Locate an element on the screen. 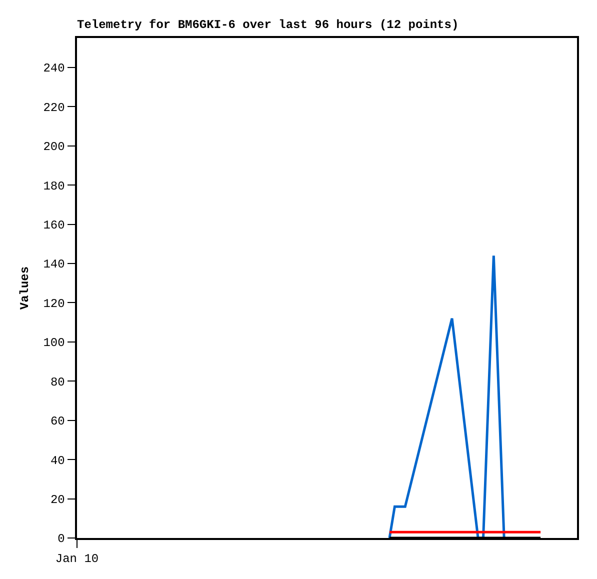 This screenshot has height=579, width=597. y-tick-label: 100 is located at coordinates (54, 343).